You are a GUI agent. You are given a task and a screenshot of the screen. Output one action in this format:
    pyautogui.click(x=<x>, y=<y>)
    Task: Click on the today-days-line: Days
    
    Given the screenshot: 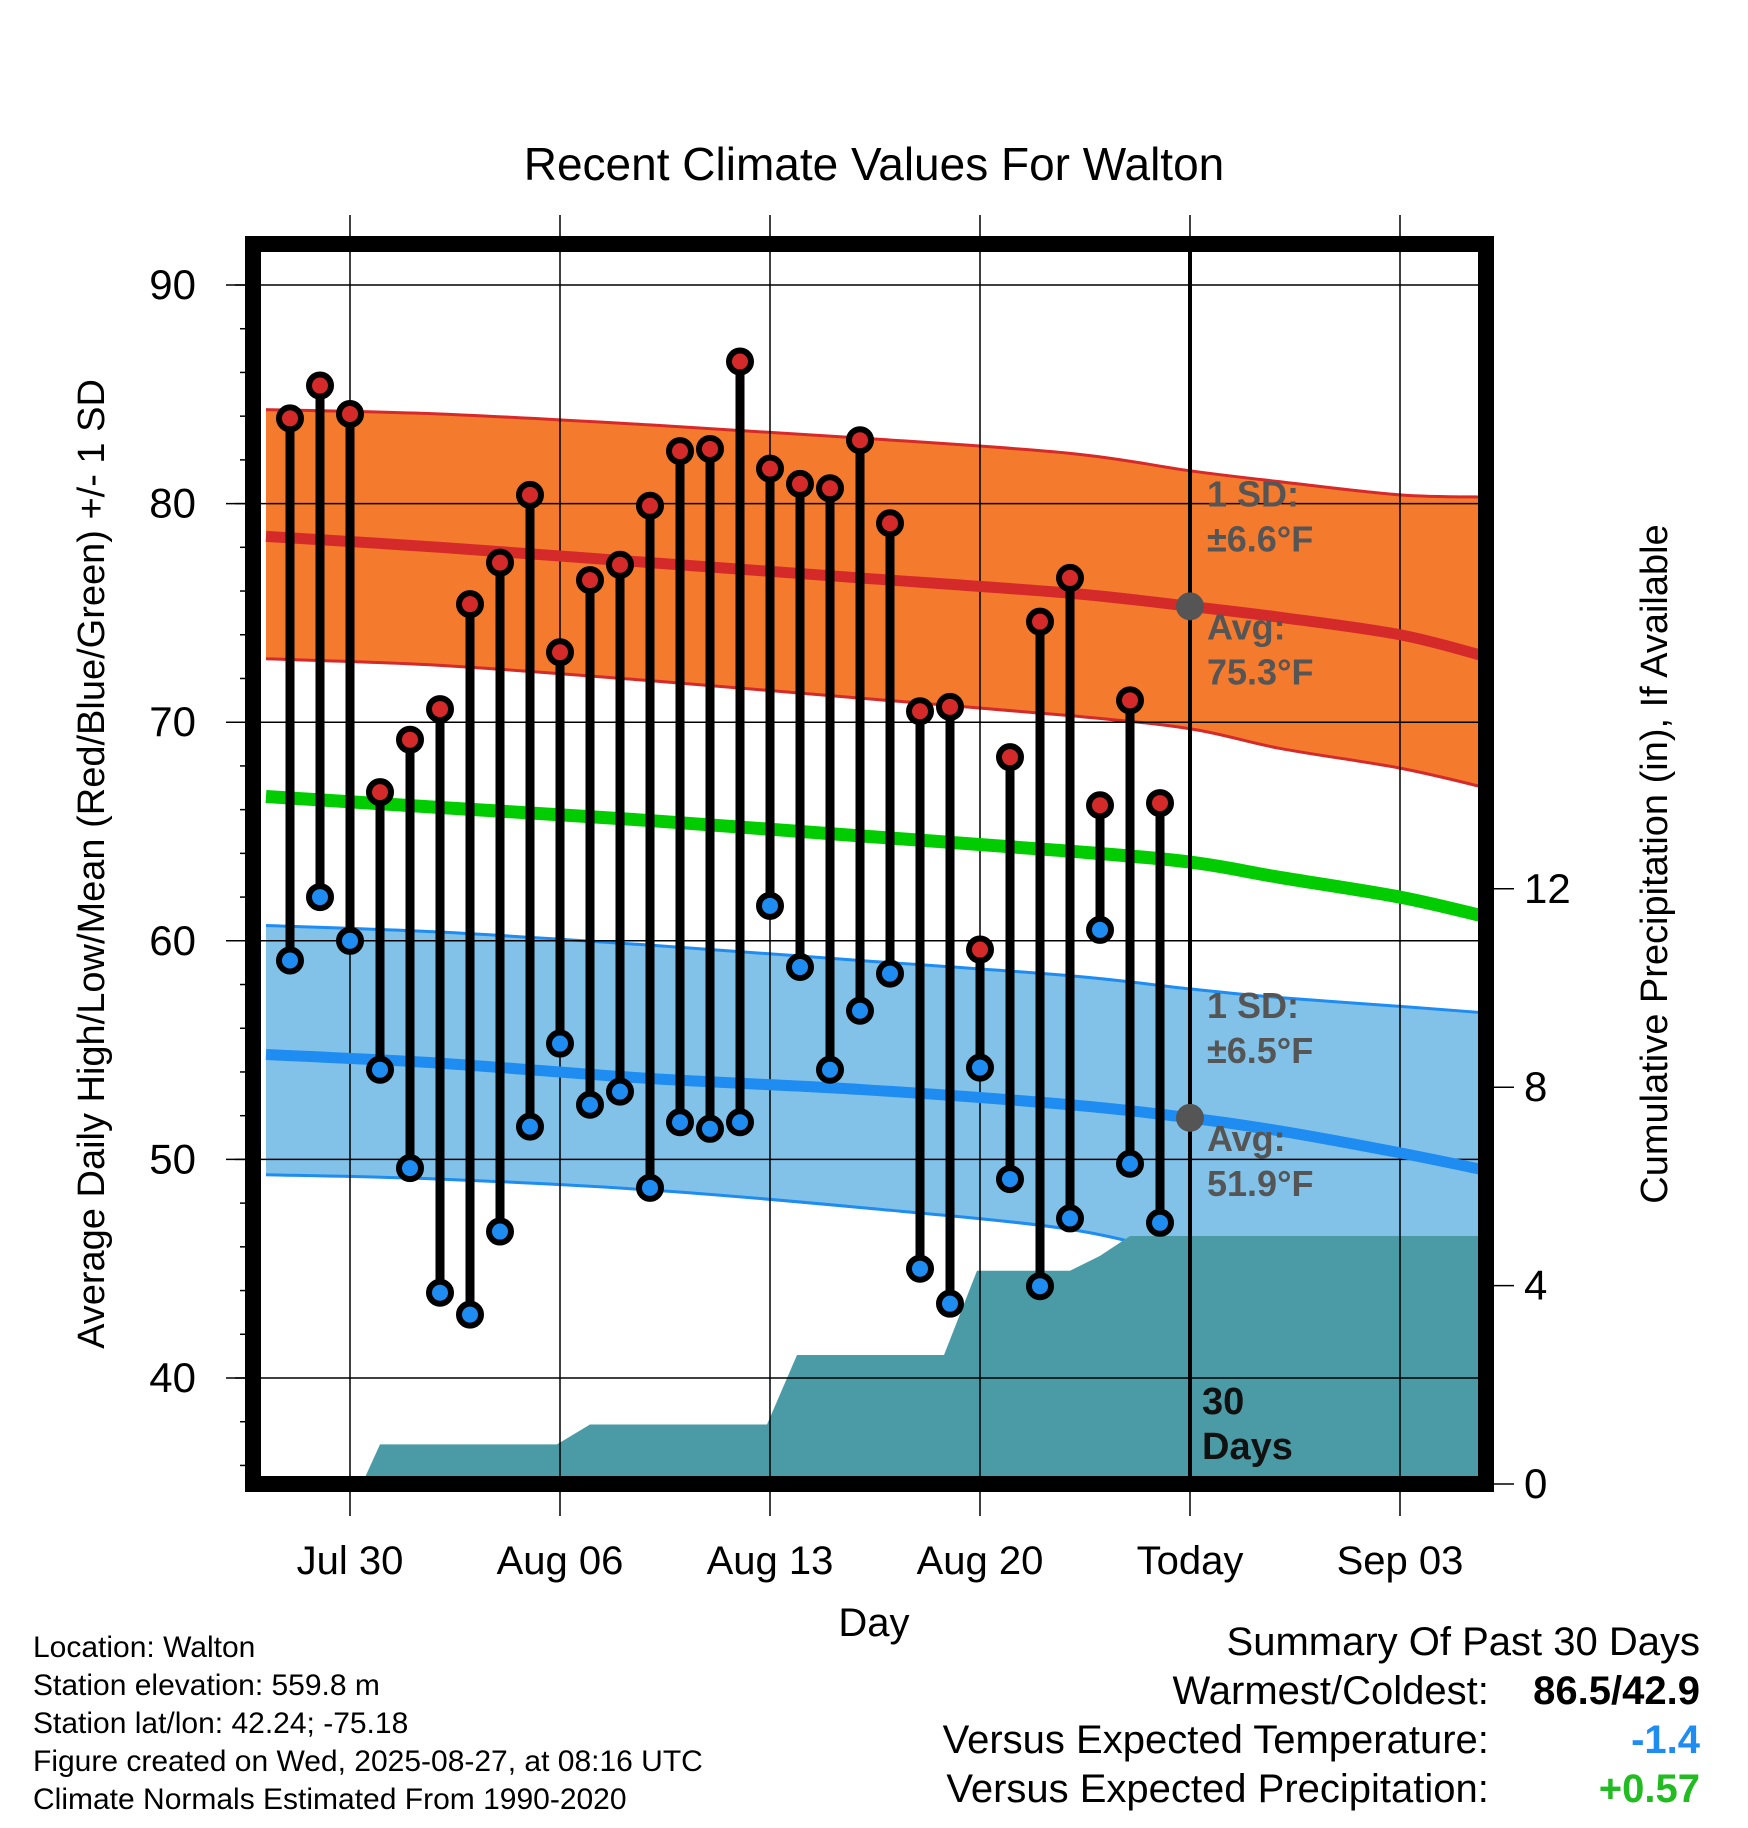 What is the action you would take?
    pyautogui.click(x=1247, y=1447)
    